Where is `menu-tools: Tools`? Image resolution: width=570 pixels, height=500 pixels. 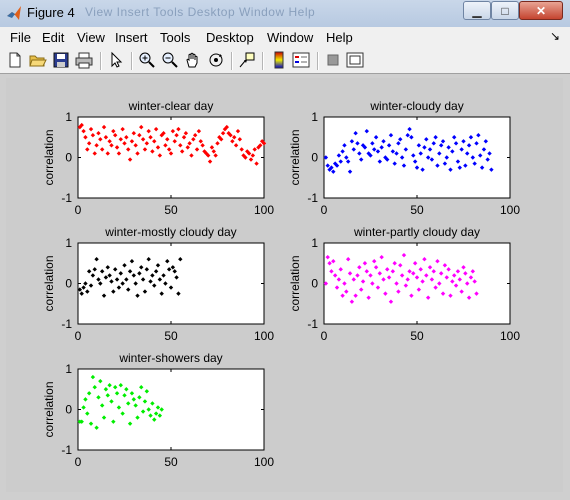 menu-tools: Tools is located at coordinates (175, 37).